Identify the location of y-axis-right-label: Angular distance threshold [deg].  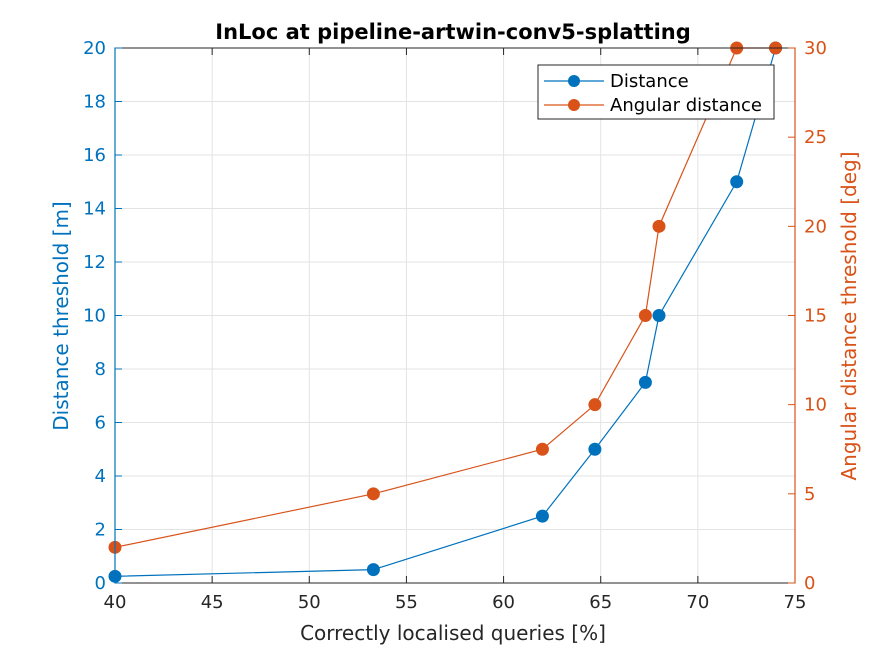
(849, 315).